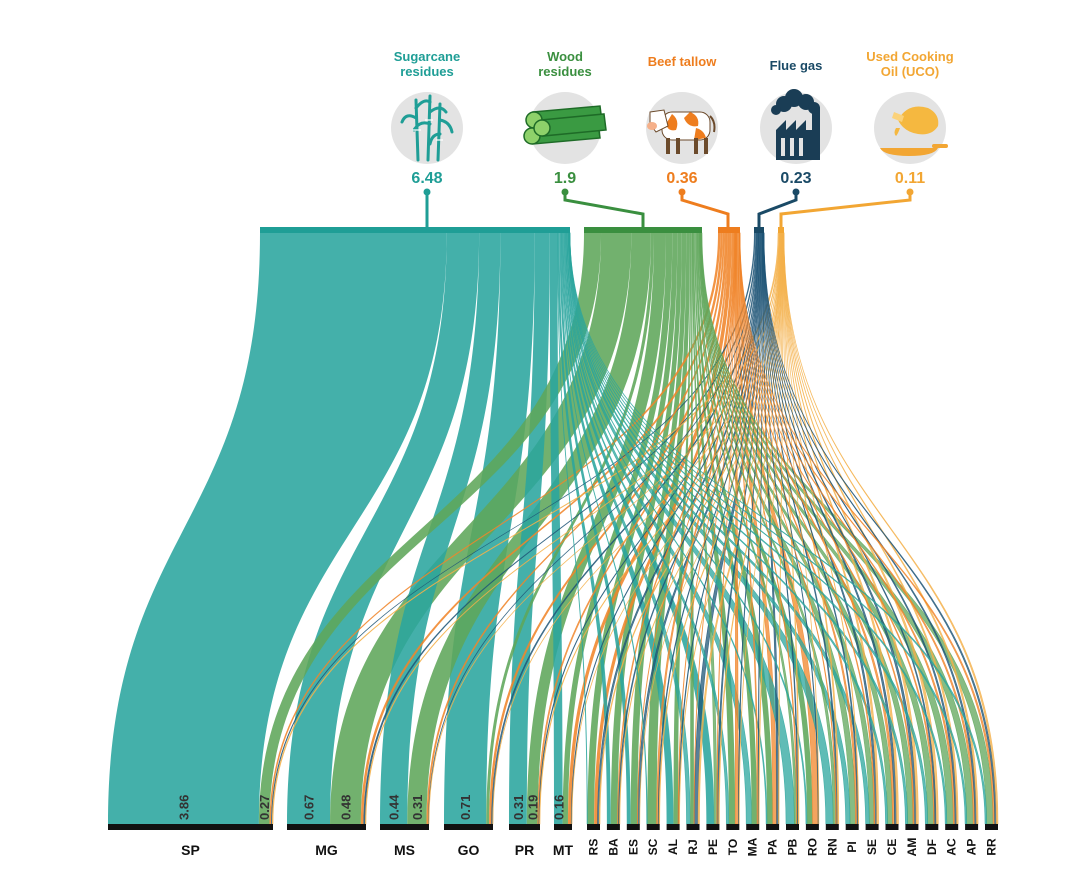 The width and height of the screenshot is (1080, 880). Describe the element at coordinates (427, 56) in the screenshot. I see `sugarcane-title-line: Sugarcane` at that location.